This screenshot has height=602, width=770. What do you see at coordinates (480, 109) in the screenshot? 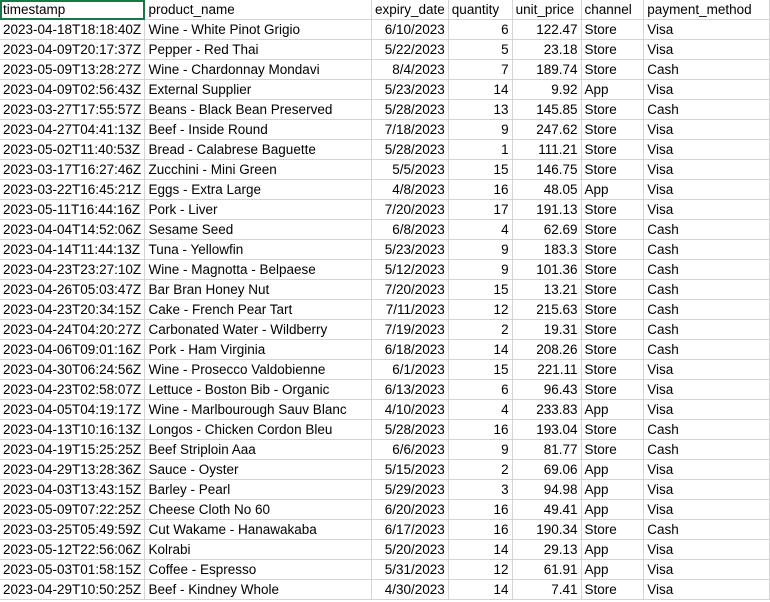
I see `cell-quantity: 13` at bounding box center [480, 109].